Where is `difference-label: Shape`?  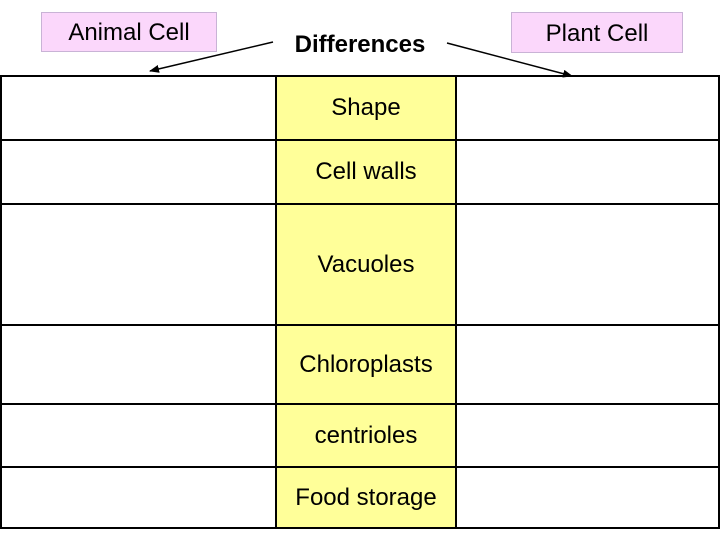
difference-label: Shape is located at coordinates (367, 108).